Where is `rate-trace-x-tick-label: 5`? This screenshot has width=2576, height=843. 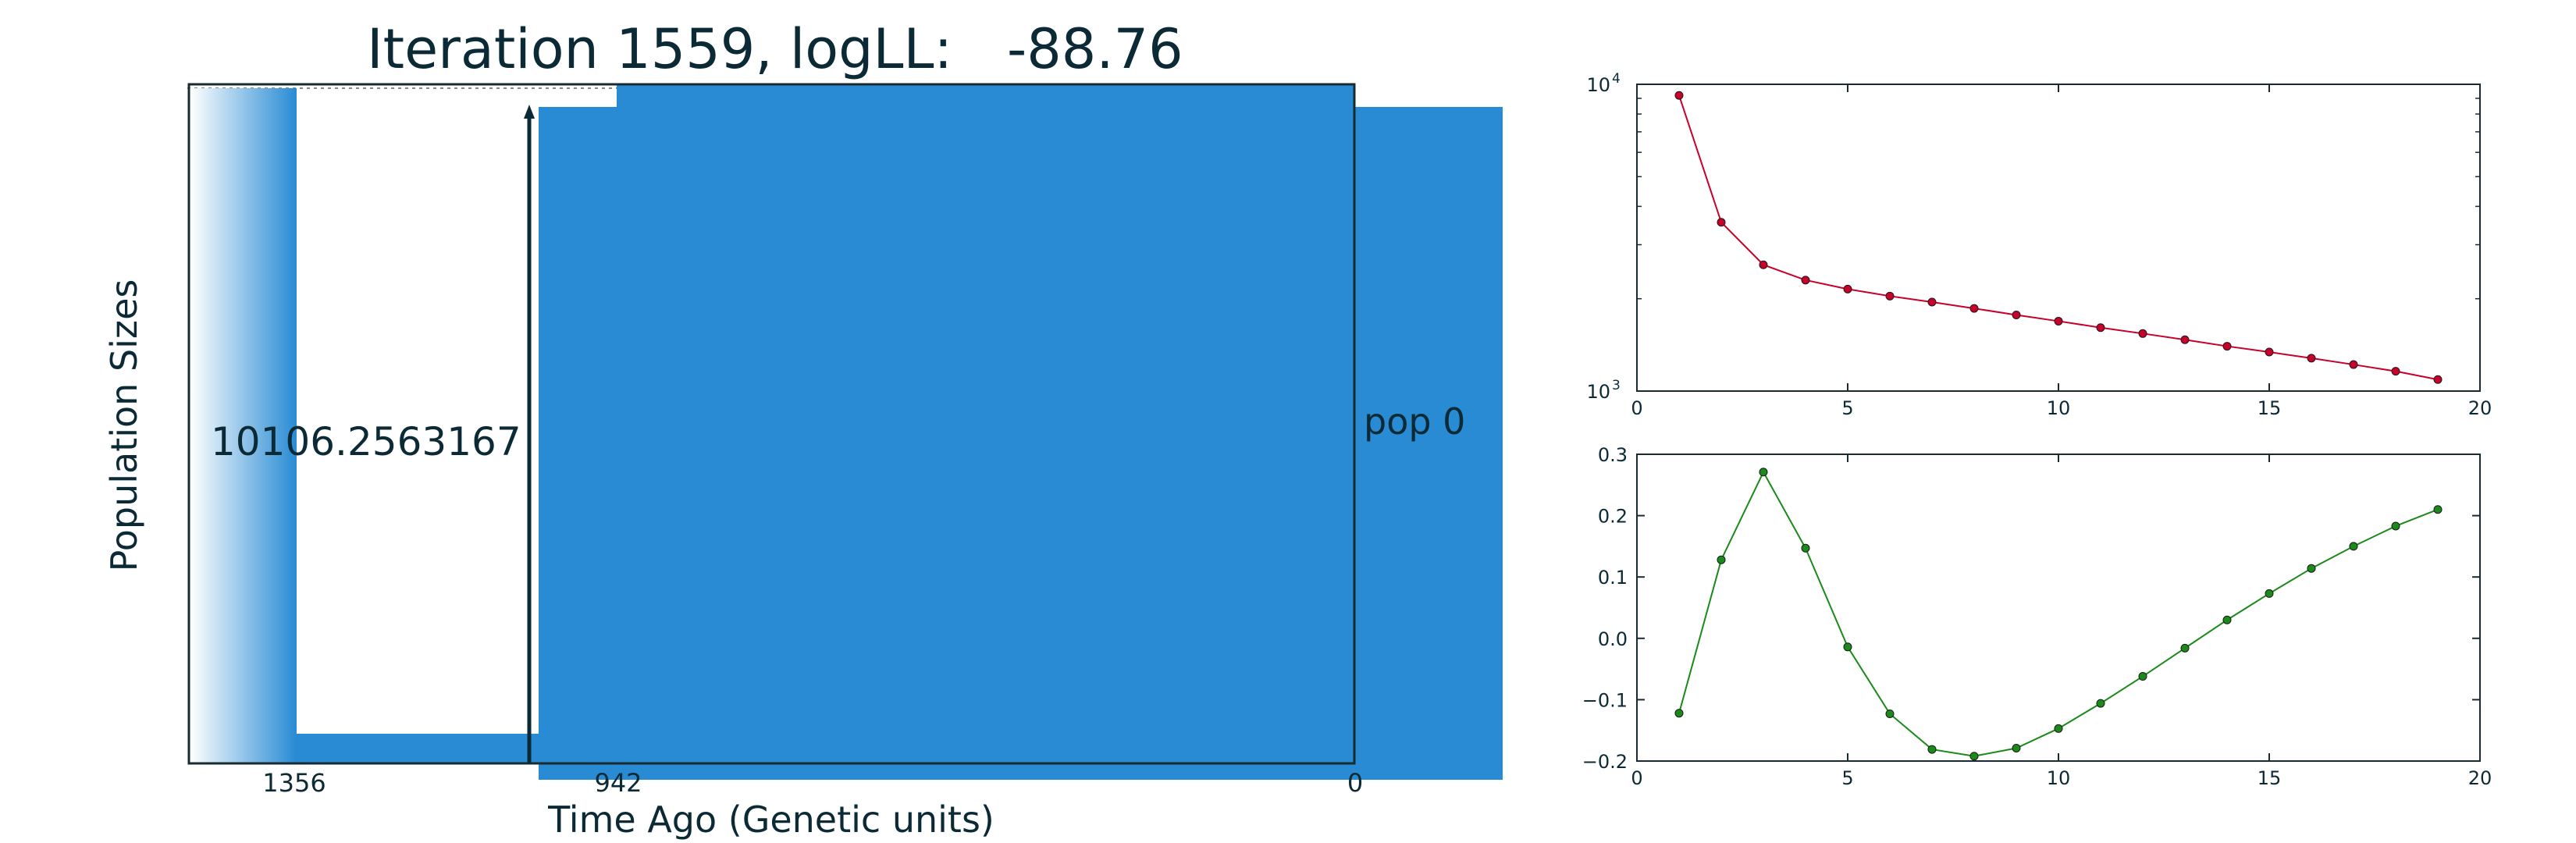 rate-trace-x-tick-label: 5 is located at coordinates (1847, 778).